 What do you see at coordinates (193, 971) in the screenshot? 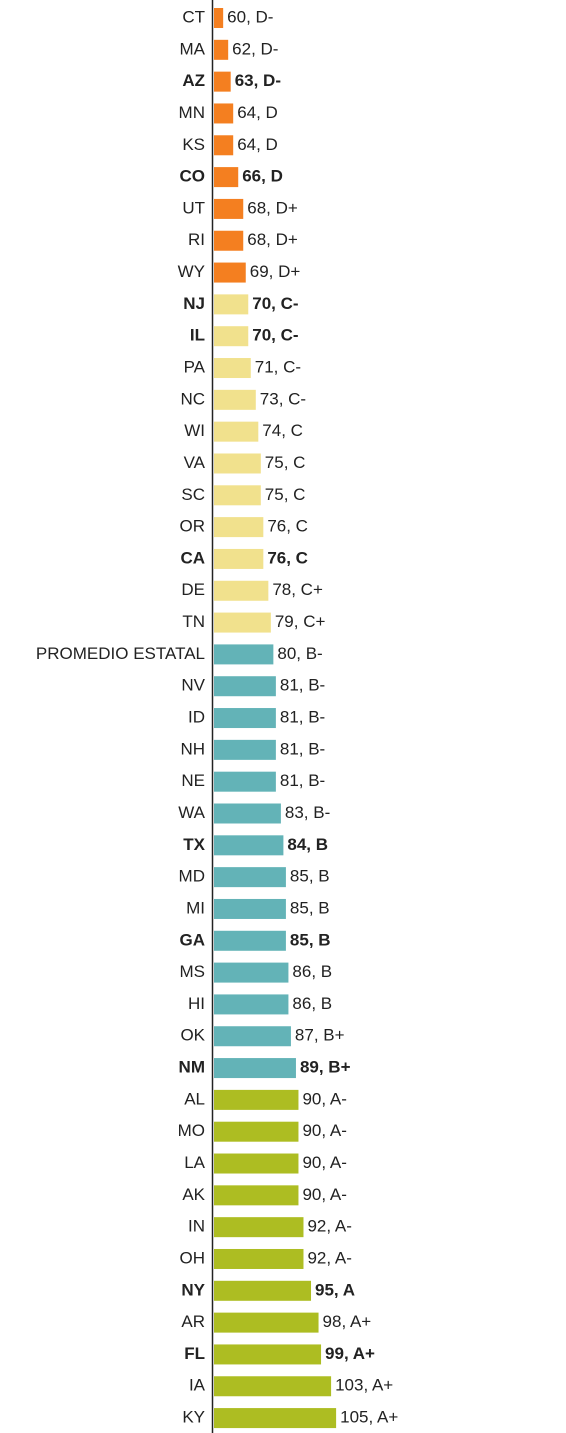
I see `category-label: MS` at bounding box center [193, 971].